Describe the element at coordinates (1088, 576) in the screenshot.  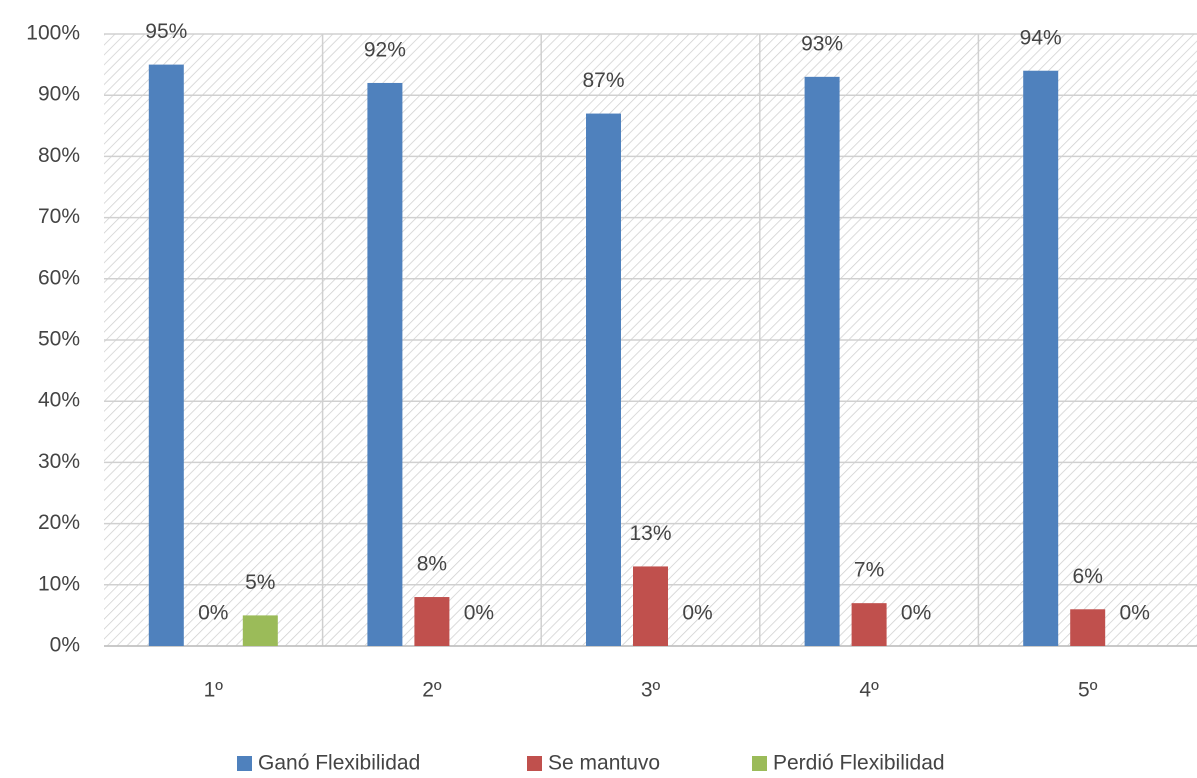
I see `value-label: 6%` at that location.